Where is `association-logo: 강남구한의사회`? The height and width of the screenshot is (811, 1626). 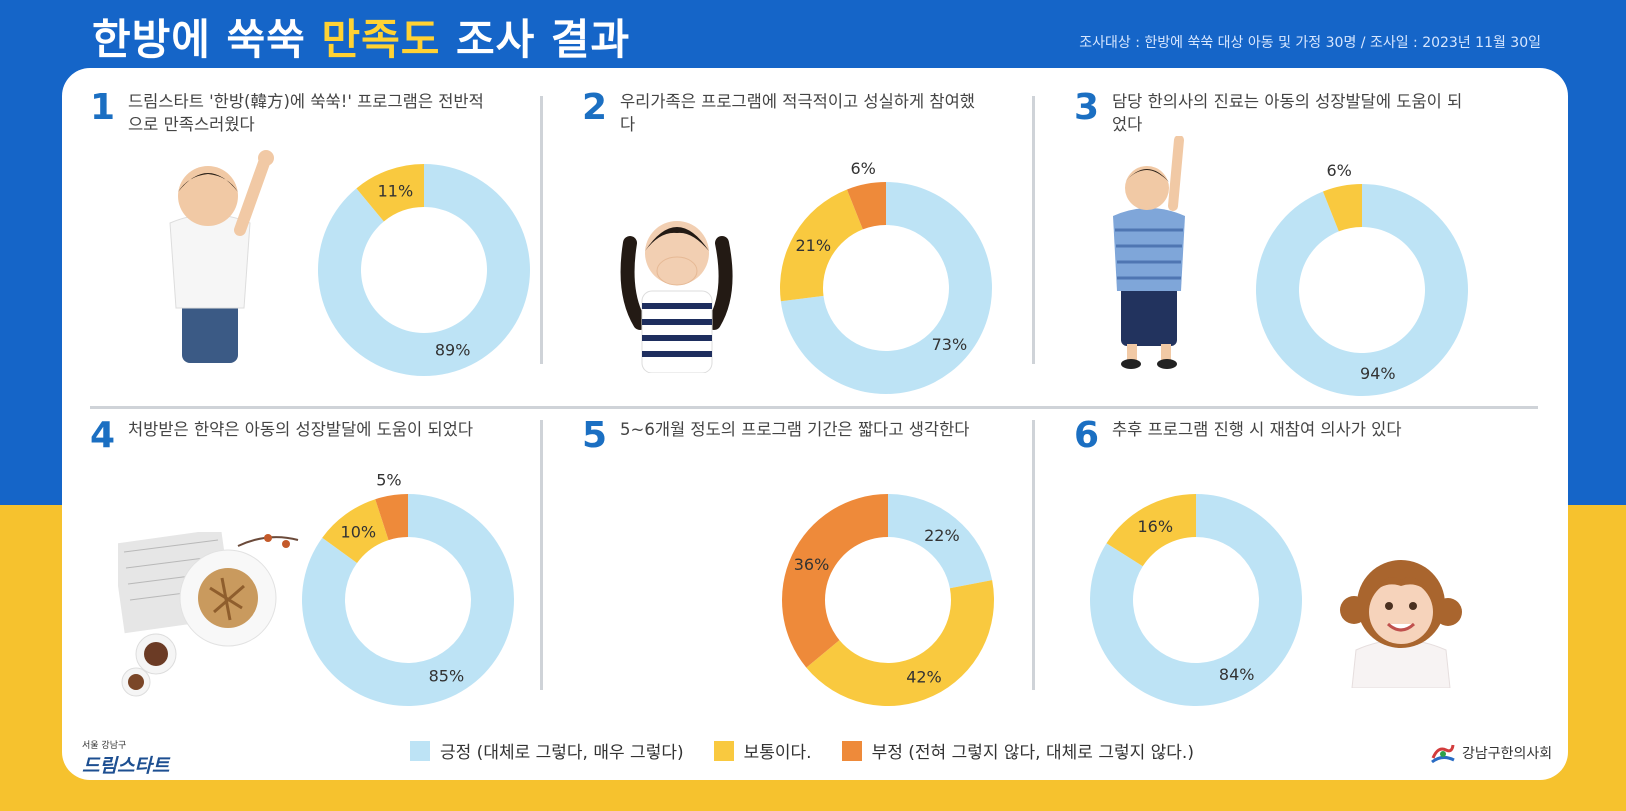 association-logo: 강남구한의사회 is located at coordinates (1491, 753).